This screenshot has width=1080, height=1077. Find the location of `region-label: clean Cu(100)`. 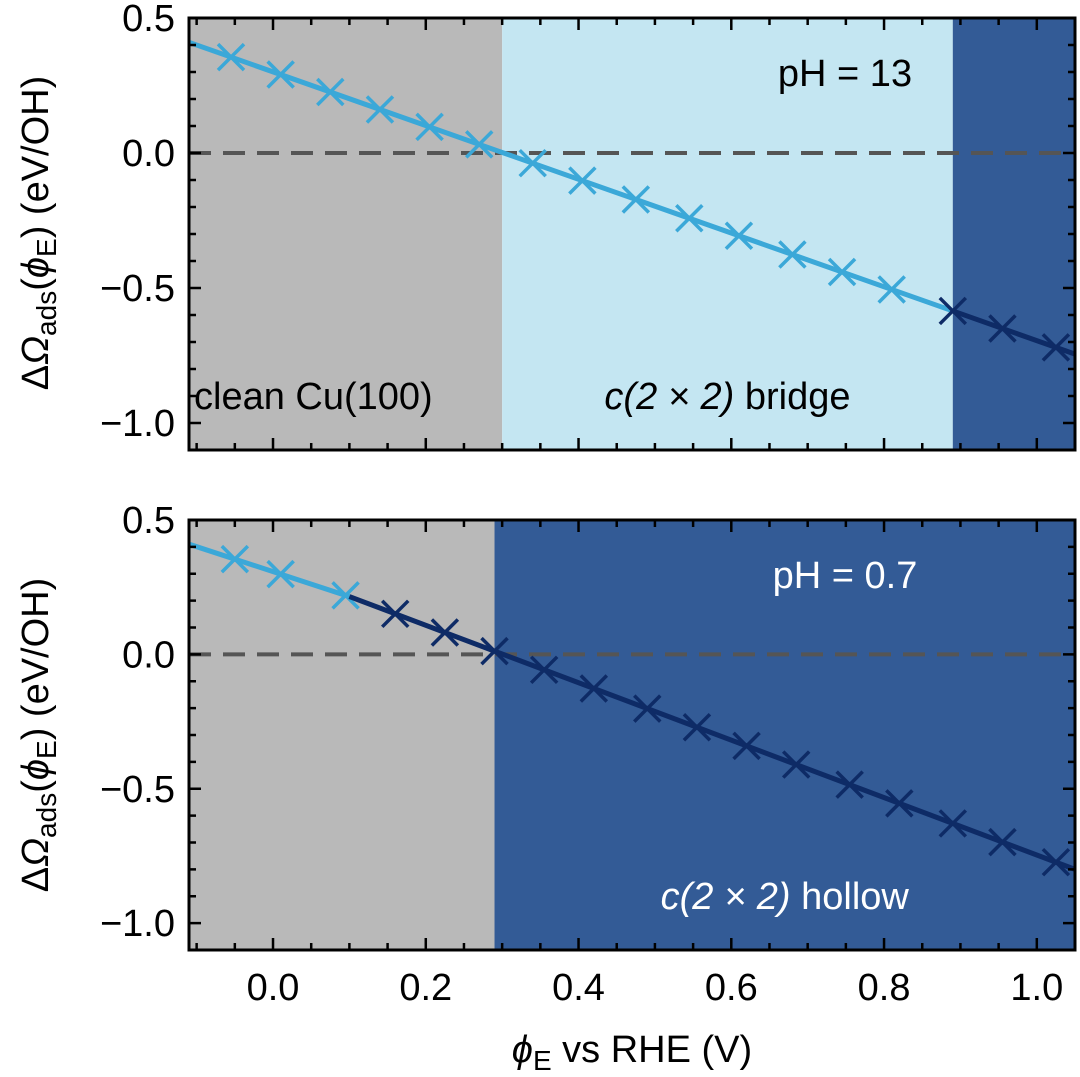

region-label: clean Cu(100) is located at coordinates (313, 397).